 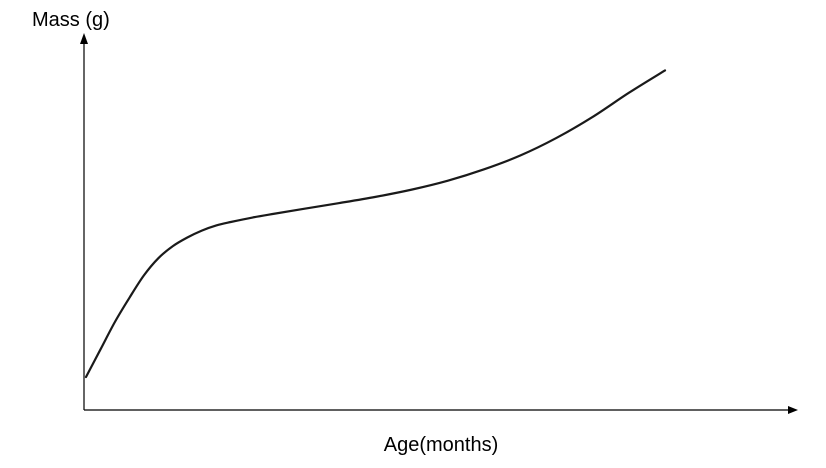 What do you see at coordinates (441, 445) in the screenshot?
I see `x-axis-label: Age(months)` at bounding box center [441, 445].